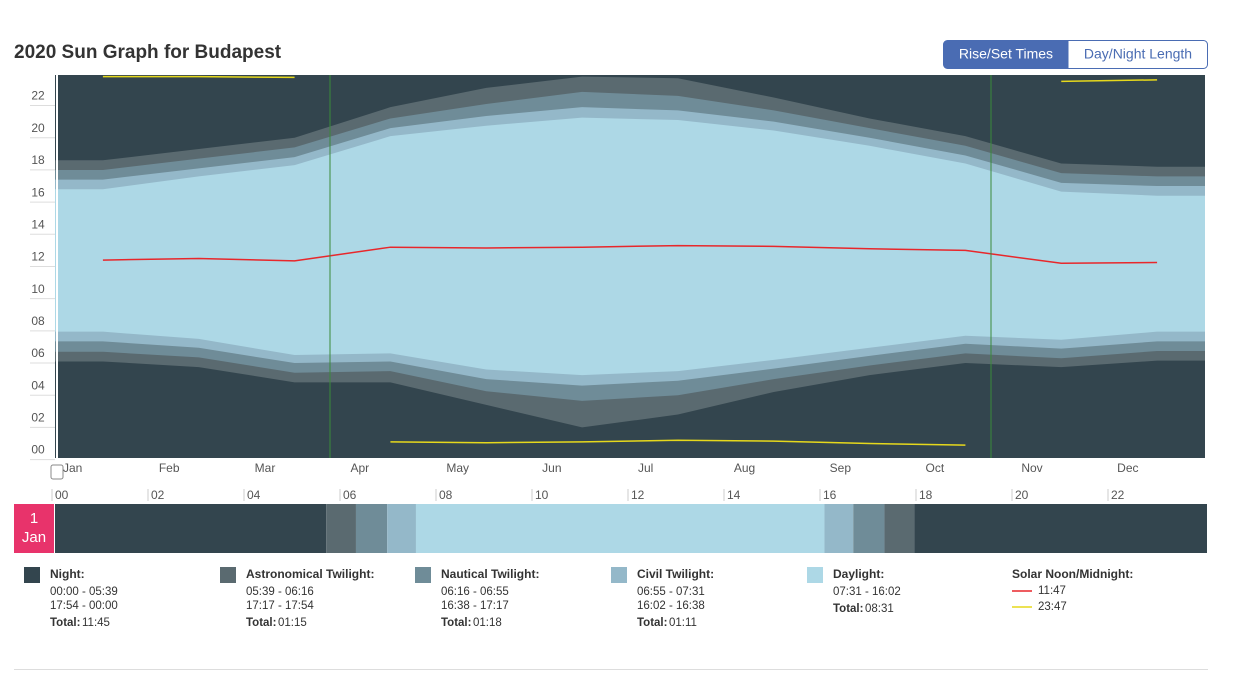 This screenshot has width=1237, height=678. Describe the element at coordinates (879, 609) in the screenshot. I see `legend-total: 08:31` at that location.